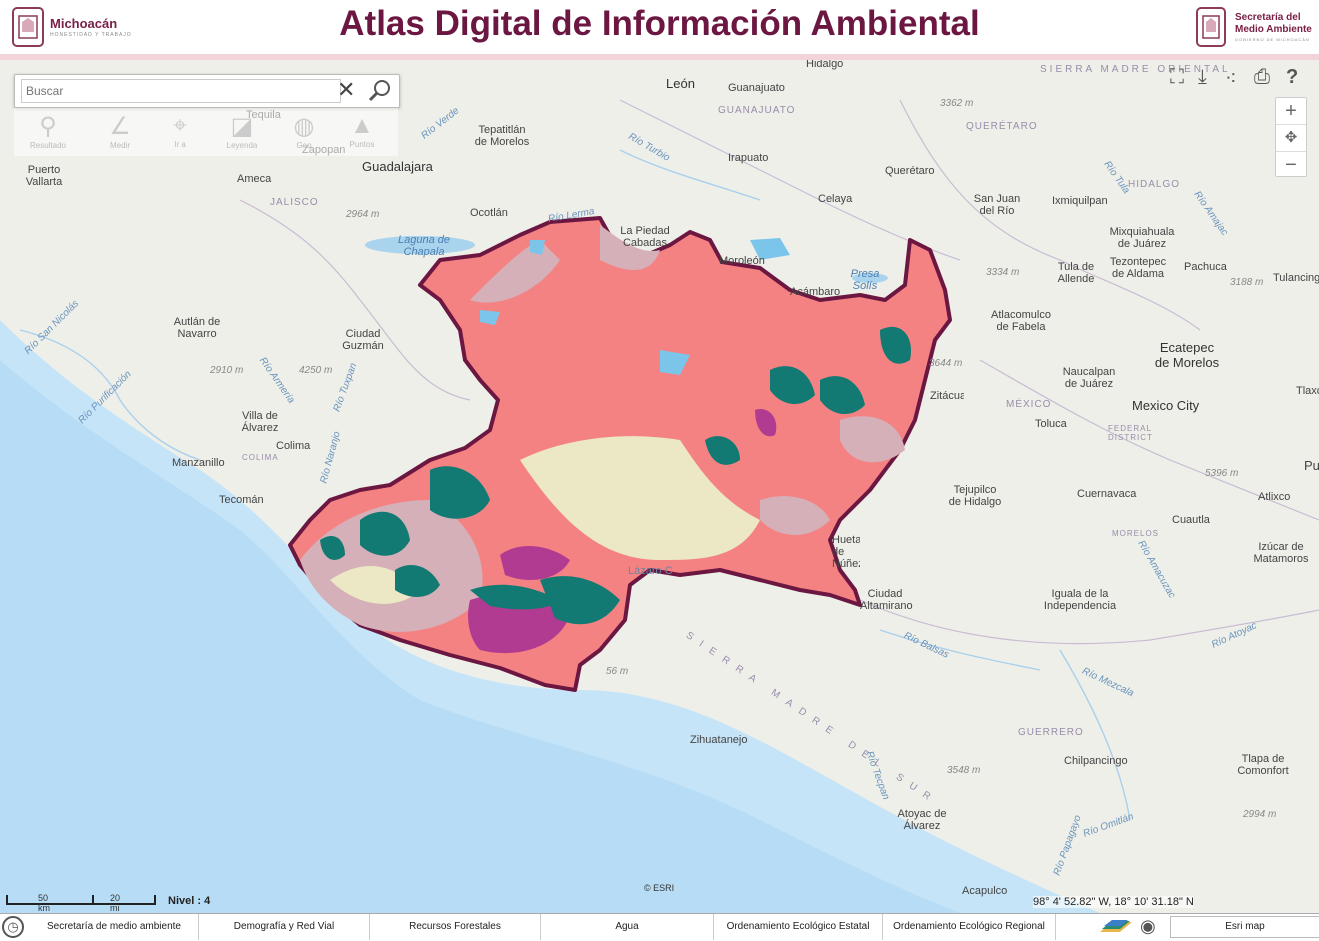  What do you see at coordinates (115, 903) in the screenshot?
I see `scale-mi: 20 mi` at bounding box center [115, 903].